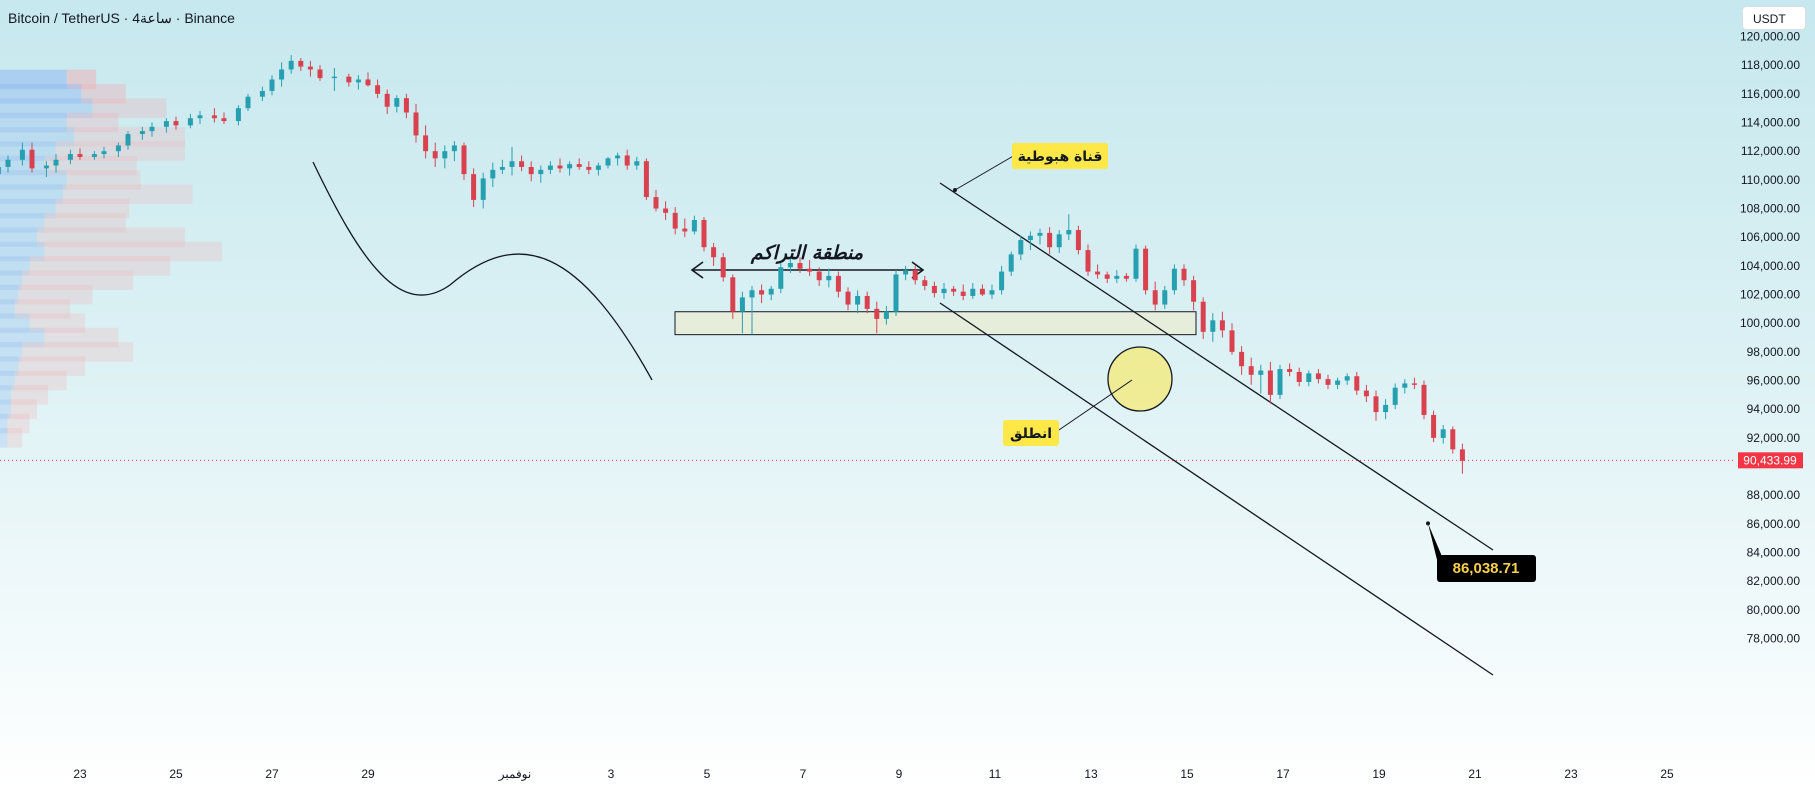 The height and width of the screenshot is (789, 1815). What do you see at coordinates (1187, 774) in the screenshot?
I see `x-tick-label: 15` at bounding box center [1187, 774].